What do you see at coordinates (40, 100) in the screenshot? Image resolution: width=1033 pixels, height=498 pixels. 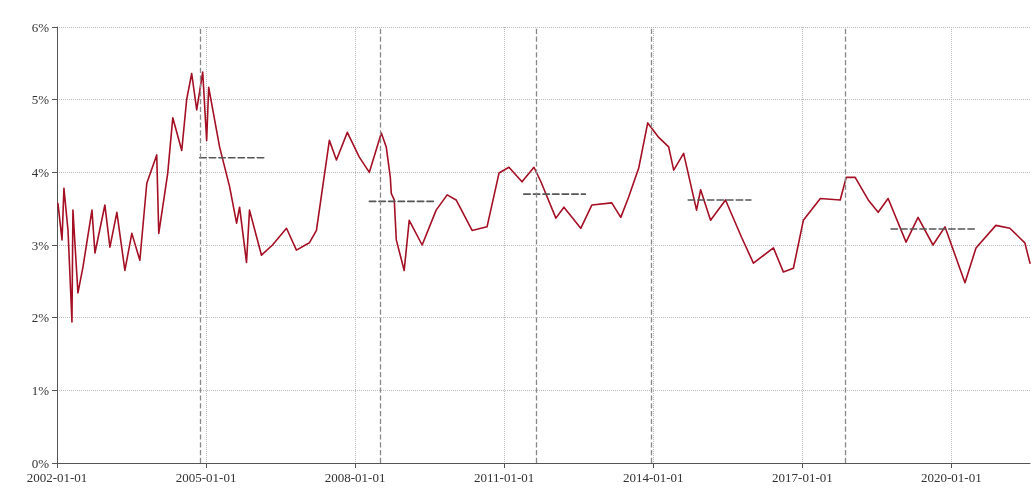 I see `y-tick-label: 5%` at bounding box center [40, 100].